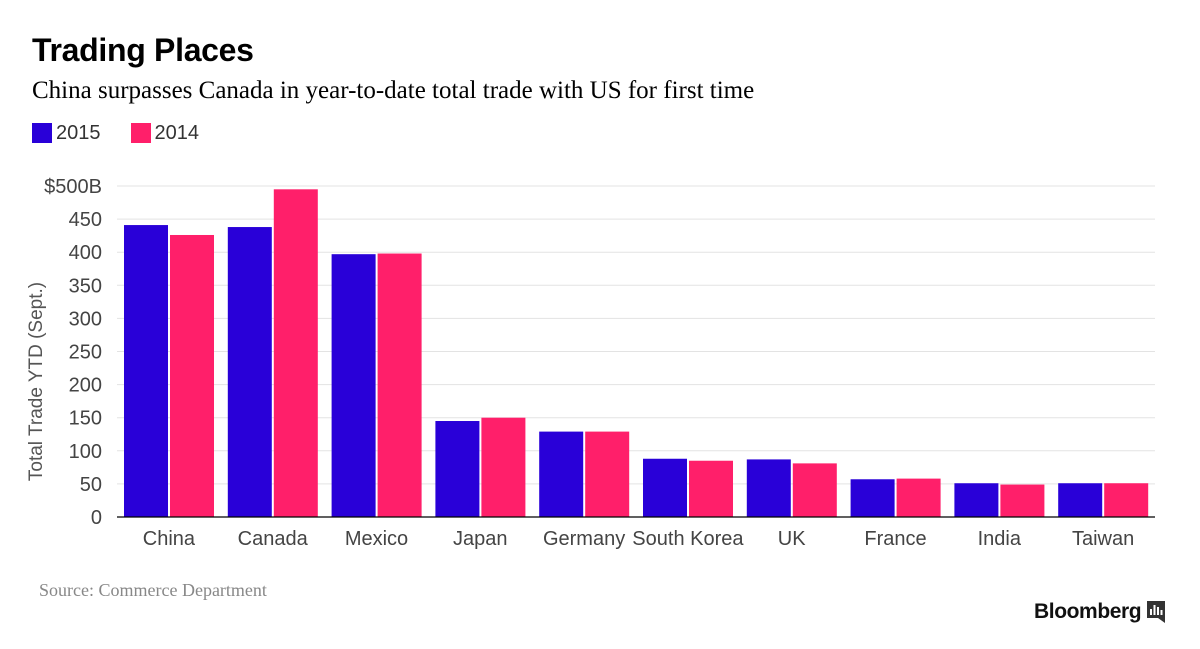  I want to click on x-tick-label: South Korea, so click(688, 539).